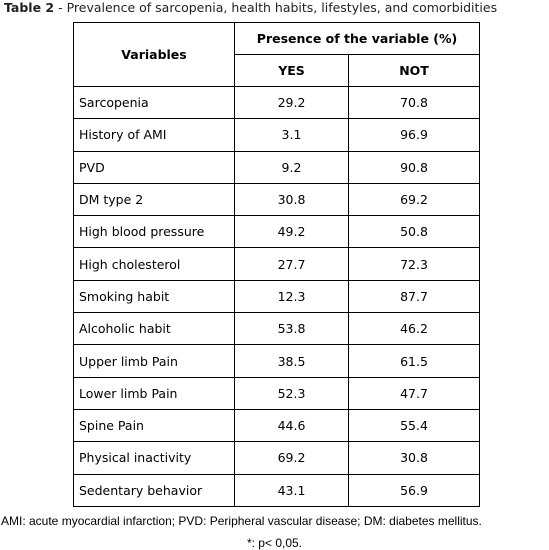  Describe the element at coordinates (291, 490) in the screenshot. I see `percent-cell: 43.1` at that location.